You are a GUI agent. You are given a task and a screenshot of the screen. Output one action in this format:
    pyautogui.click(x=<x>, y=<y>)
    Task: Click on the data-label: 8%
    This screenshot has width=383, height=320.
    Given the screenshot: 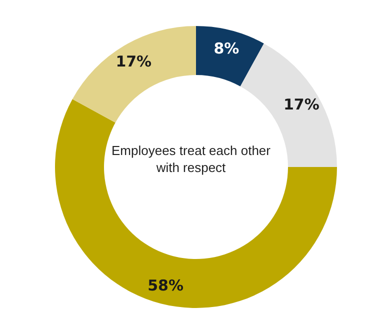 What is the action you would take?
    pyautogui.click(x=227, y=48)
    